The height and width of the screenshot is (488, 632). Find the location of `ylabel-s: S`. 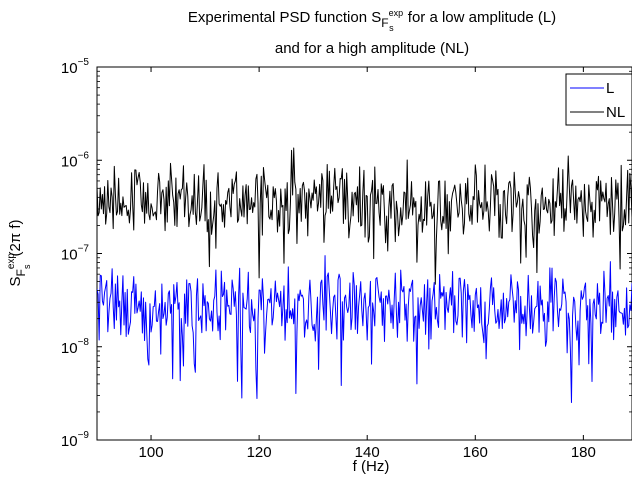

ylabel-s: S is located at coordinates (15, 281).